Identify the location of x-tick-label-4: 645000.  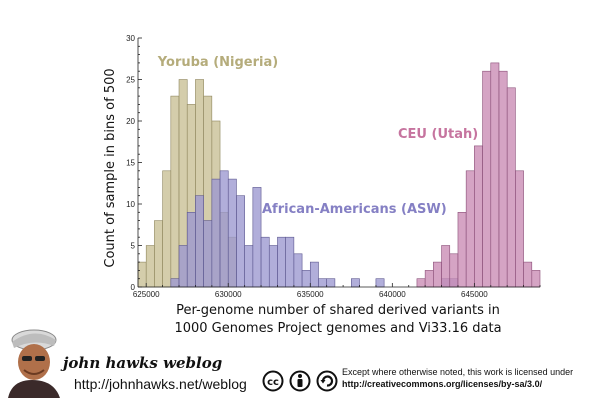
(474, 294).